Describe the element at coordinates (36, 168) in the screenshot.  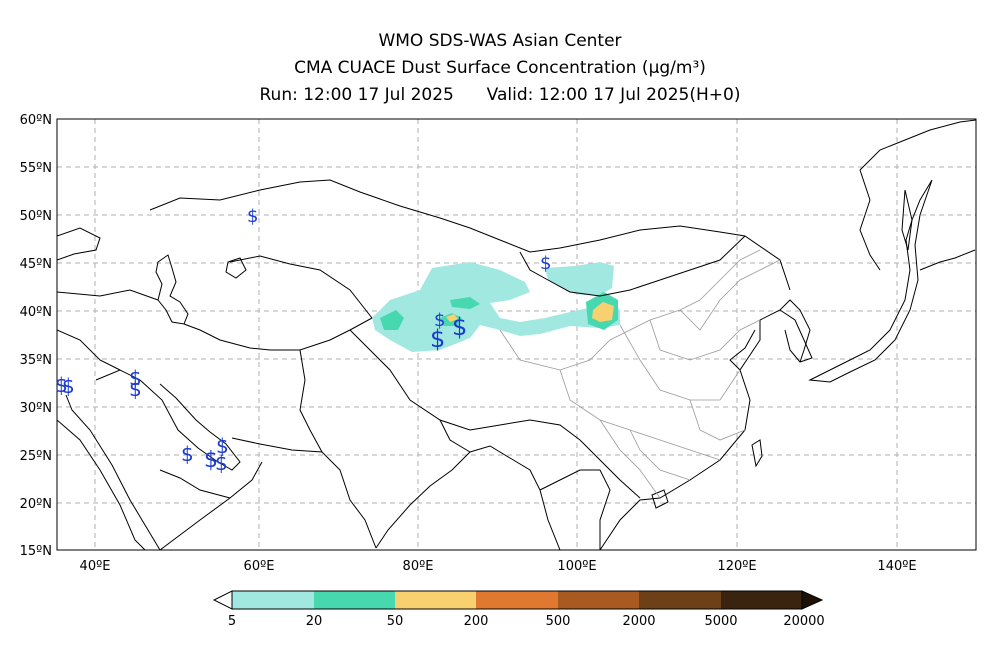
I see `lat-label: 55ºN` at that location.